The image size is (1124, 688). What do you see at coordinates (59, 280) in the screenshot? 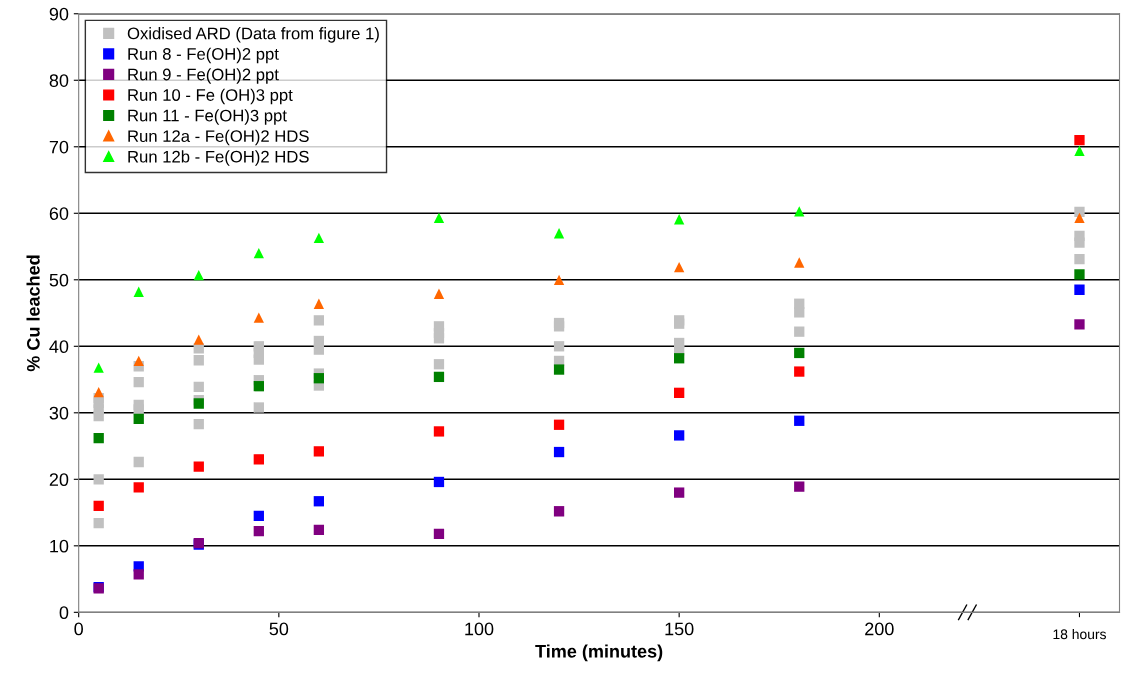
I see `y-tick-label: 50` at bounding box center [59, 280].